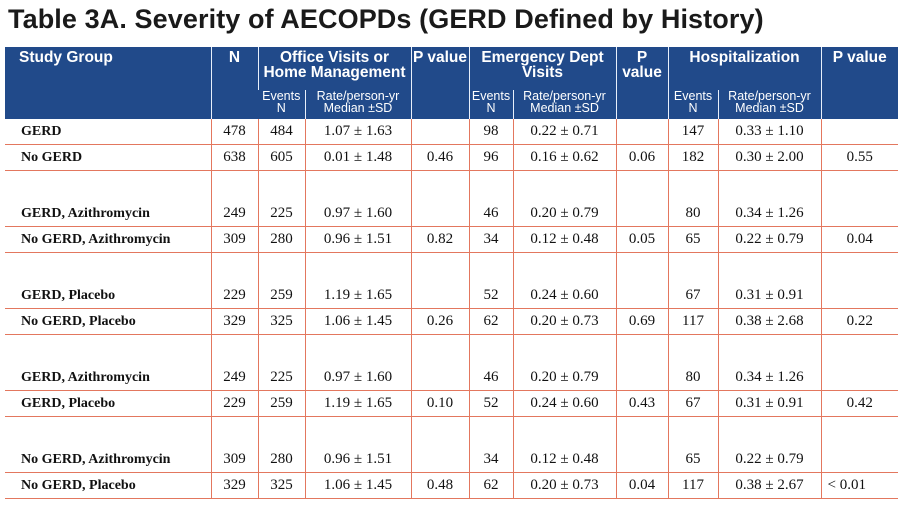 The width and height of the screenshot is (900, 521). What do you see at coordinates (439, 83) in the screenshot?
I see `header-p-value-office: P value` at bounding box center [439, 83].